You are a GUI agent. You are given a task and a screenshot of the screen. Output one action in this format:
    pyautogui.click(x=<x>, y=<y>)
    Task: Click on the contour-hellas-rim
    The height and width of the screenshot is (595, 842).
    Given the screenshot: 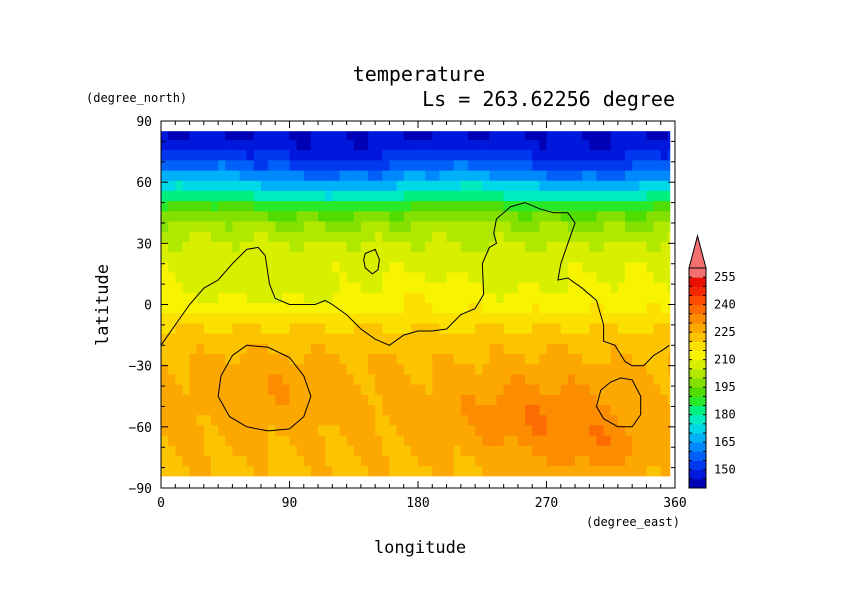 What is the action you would take?
    pyautogui.click(x=264, y=388)
    